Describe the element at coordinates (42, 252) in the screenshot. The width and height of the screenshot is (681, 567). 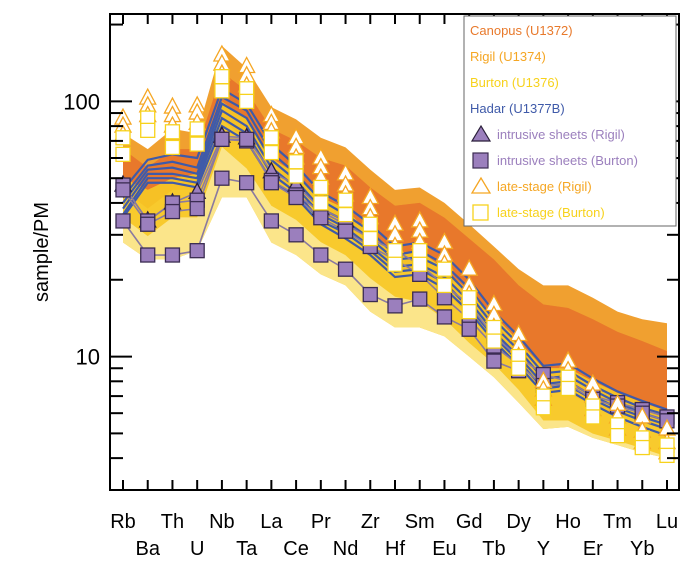
I see `y-axis-label: sample/PM` at that location.